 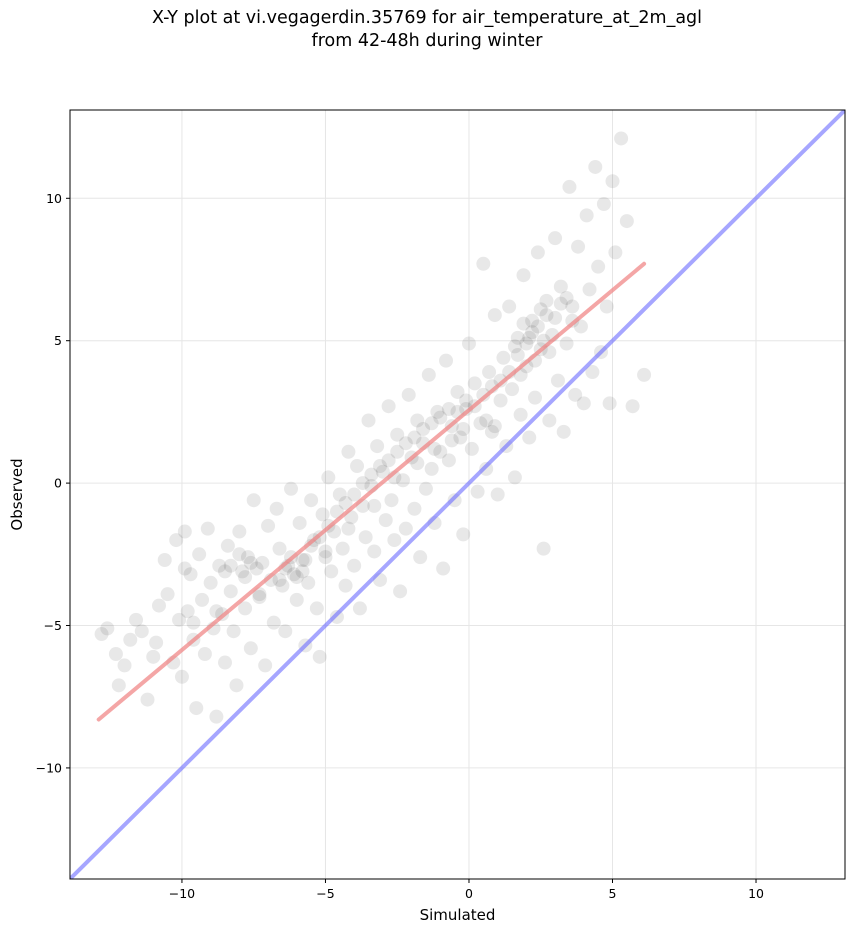 I want to click on y-tick-label: 5, so click(x=58, y=340).